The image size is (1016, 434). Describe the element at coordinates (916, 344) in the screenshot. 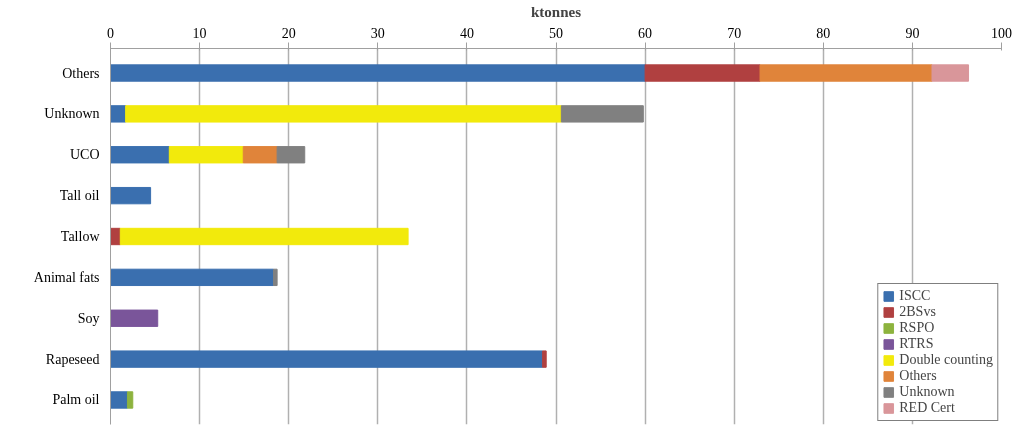

I see `legend-label: RTRS` at that location.